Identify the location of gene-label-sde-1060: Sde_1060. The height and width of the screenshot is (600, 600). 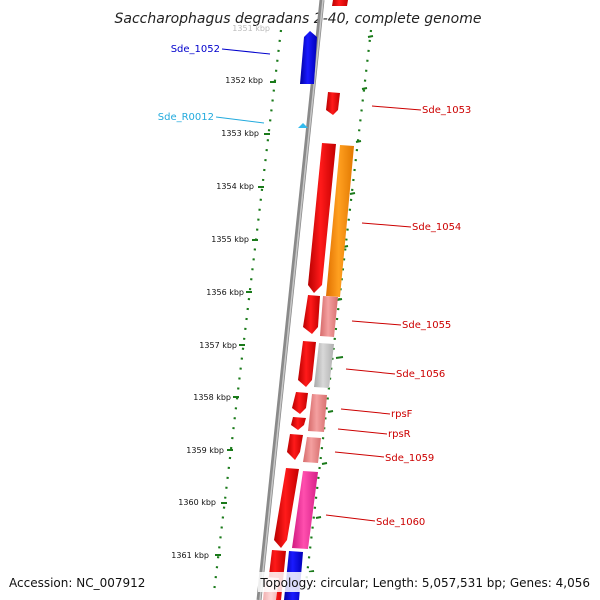
(400, 522).